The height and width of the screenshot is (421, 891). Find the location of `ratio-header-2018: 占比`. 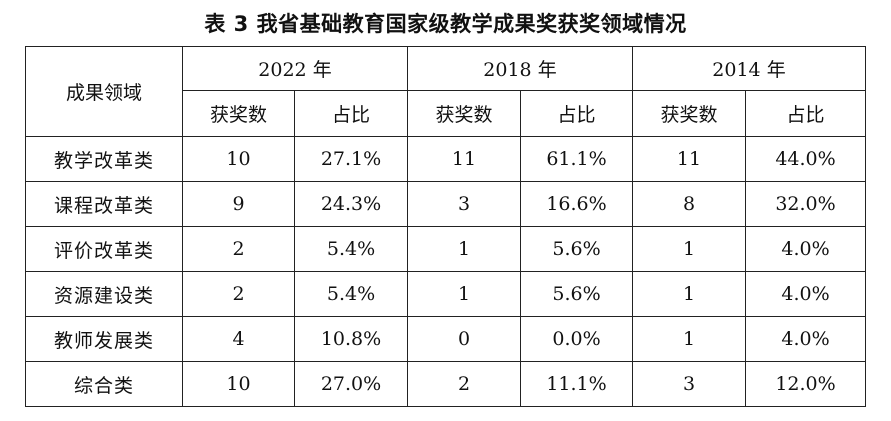

ratio-header-2018: 占比 is located at coordinates (576, 113).